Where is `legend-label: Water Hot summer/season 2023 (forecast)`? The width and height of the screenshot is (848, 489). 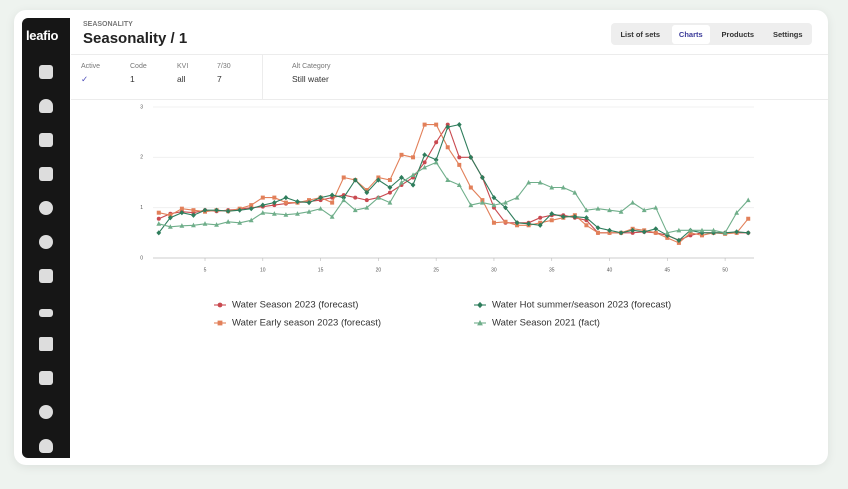
legend-label: Water Hot summer/season 2023 (forecast) is located at coordinates (581, 305).